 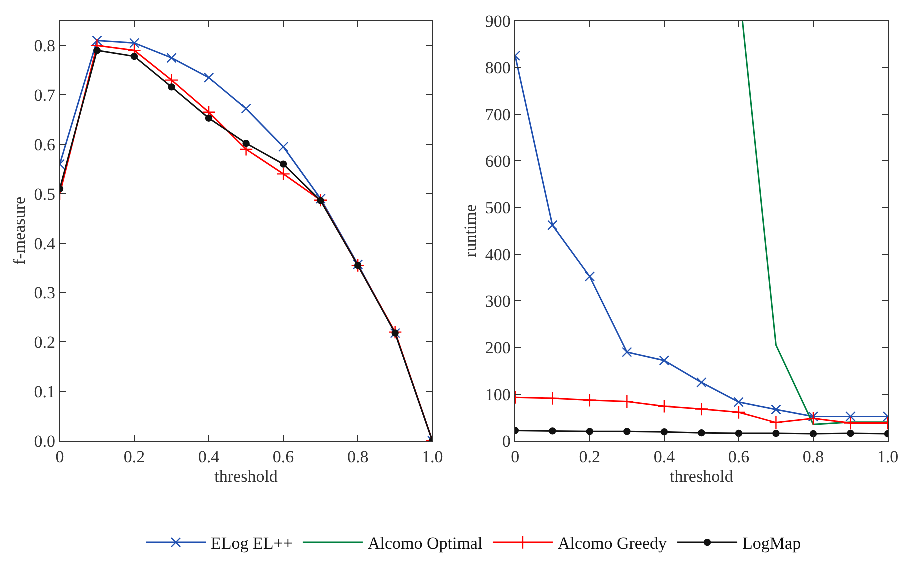 What do you see at coordinates (498, 254) in the screenshot?
I see `y-tick-label: 400` at bounding box center [498, 254].